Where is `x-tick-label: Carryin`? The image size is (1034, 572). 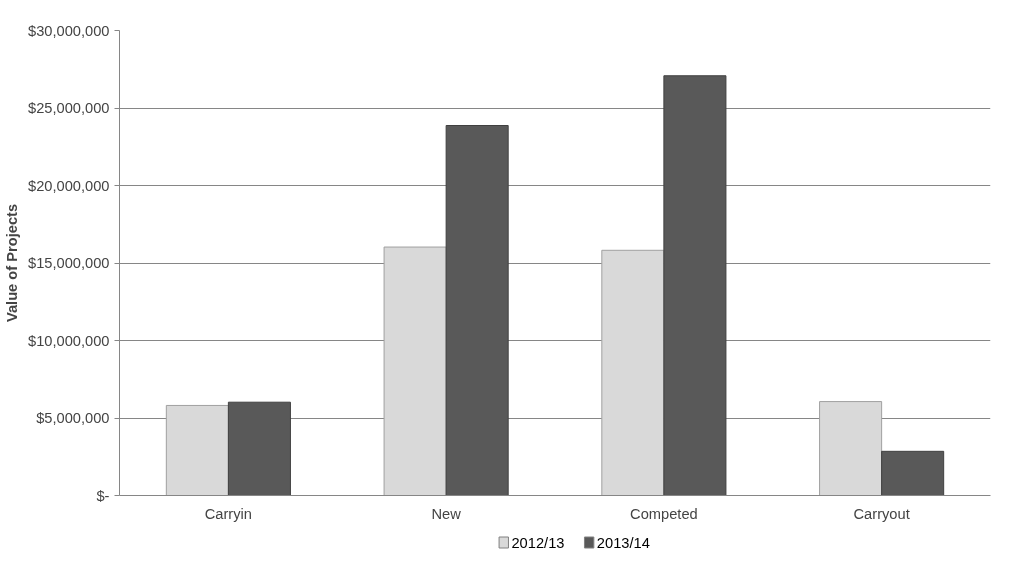 x-tick-label: Carryin is located at coordinates (228, 513).